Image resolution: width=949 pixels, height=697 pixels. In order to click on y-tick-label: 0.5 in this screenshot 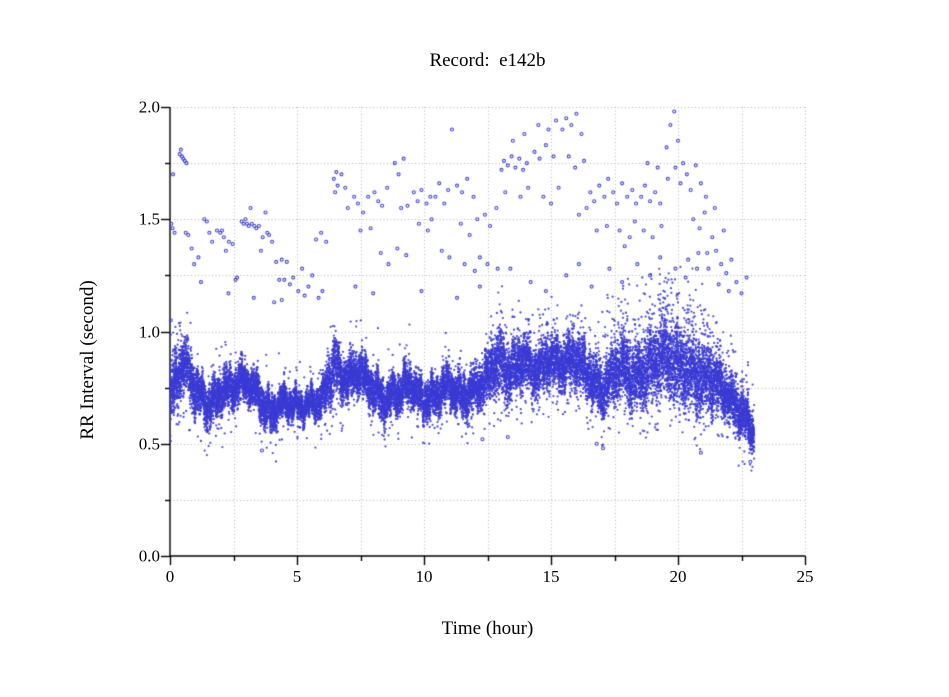, I will do `click(149, 444)`.